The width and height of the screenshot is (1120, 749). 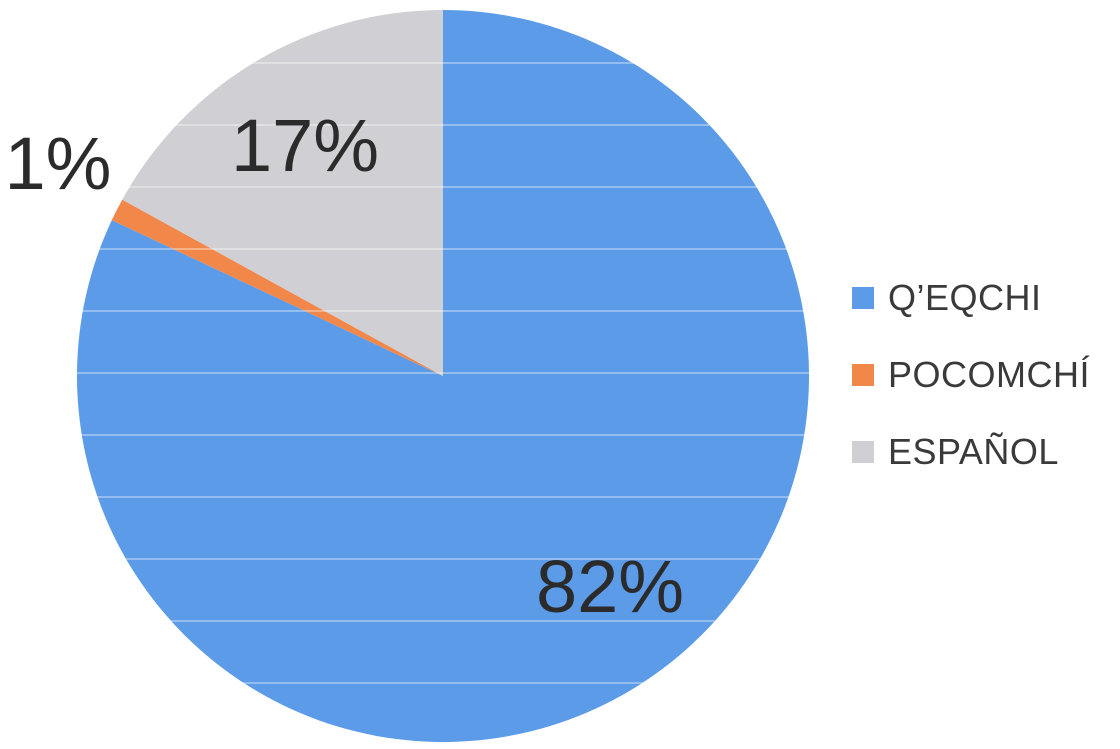 What do you see at coordinates (58, 163) in the screenshot?
I see `data-label-pocomchi: 1%` at bounding box center [58, 163].